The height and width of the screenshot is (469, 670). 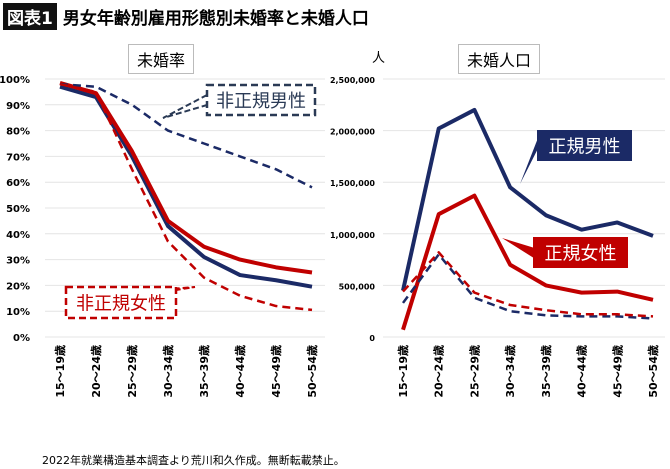 I want to click on left-chart-title: 未婚率, so click(x=161, y=59).